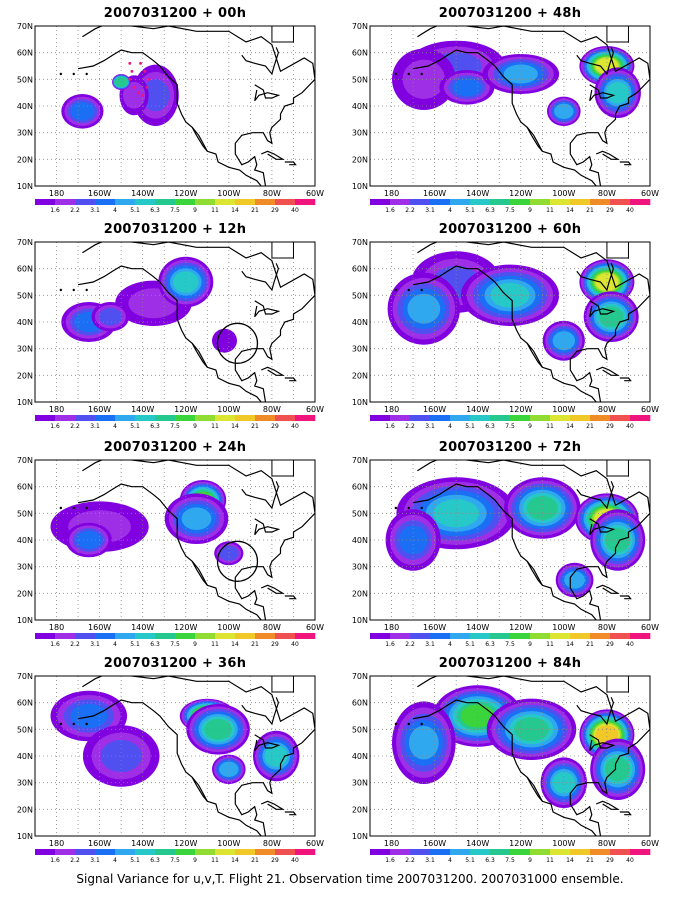  What do you see at coordinates (142, 627) in the screenshot?
I see `lon-tick-label: 140W` at bounding box center [142, 627].